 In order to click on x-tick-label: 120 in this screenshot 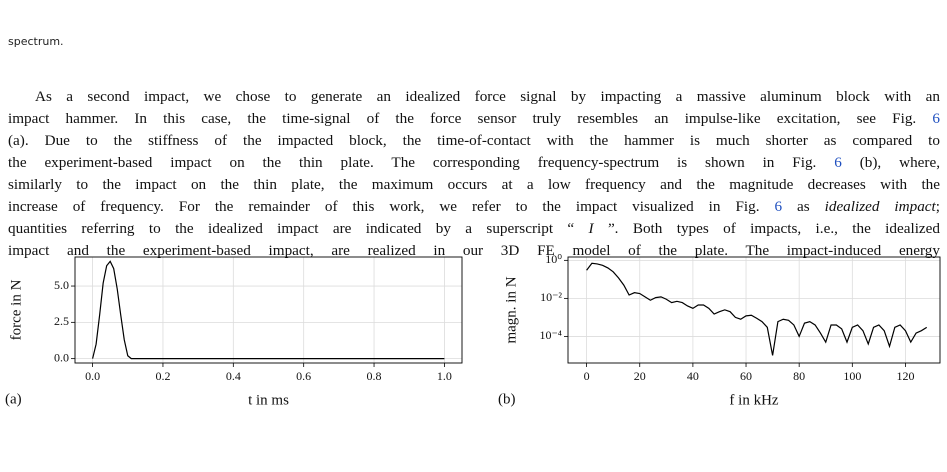, I will do `click(905, 376)`.